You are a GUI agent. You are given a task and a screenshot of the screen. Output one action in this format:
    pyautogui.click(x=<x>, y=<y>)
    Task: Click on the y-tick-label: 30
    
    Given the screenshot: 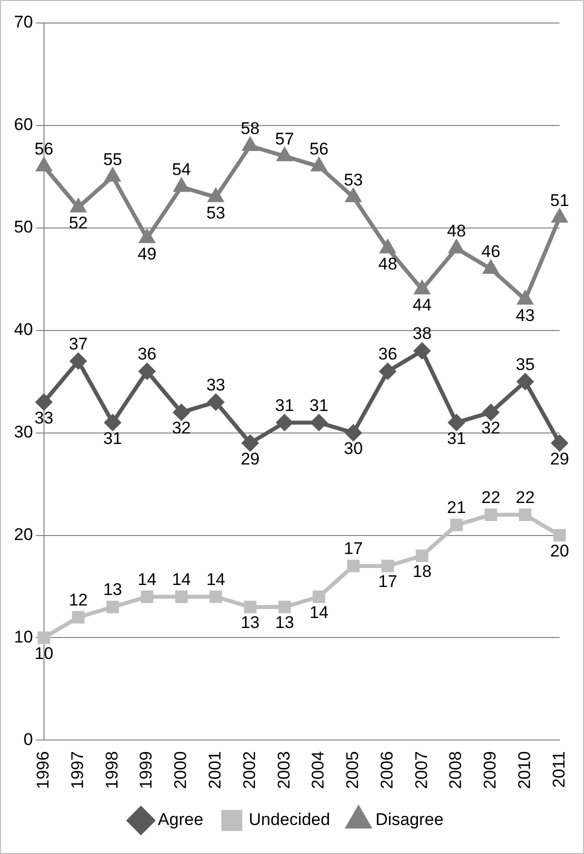 What is the action you would take?
    pyautogui.click(x=23, y=432)
    